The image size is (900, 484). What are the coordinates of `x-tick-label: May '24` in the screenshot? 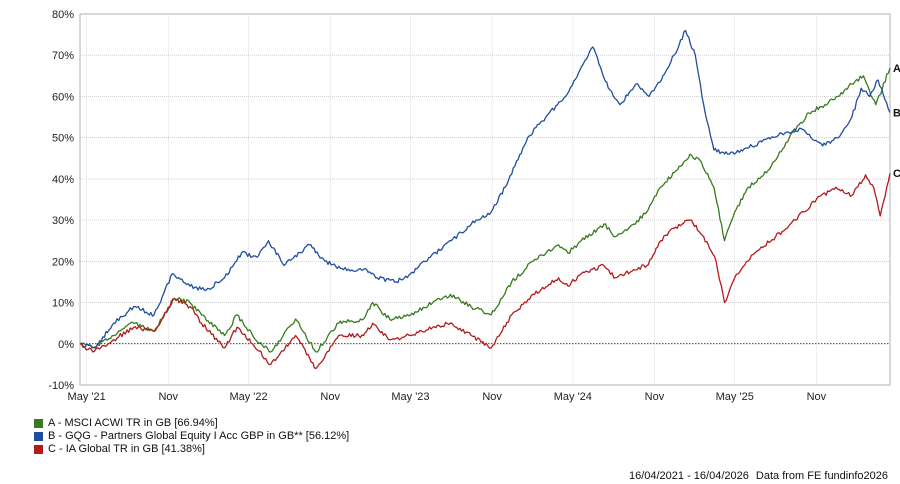 It's located at (573, 397).